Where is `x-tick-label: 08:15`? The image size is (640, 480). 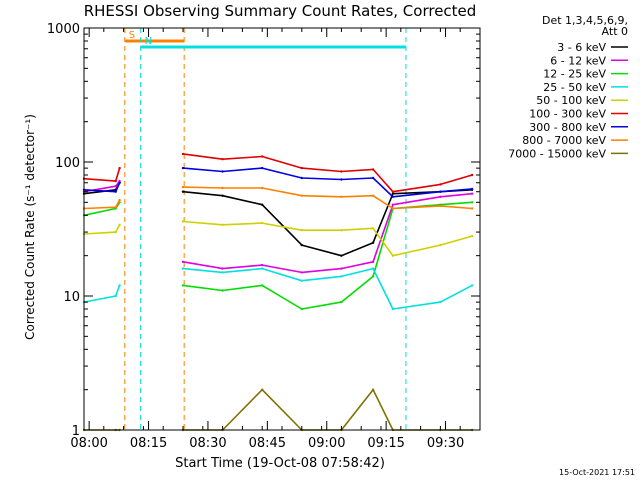
x-tick-label: 08:15 is located at coordinates (148, 443).